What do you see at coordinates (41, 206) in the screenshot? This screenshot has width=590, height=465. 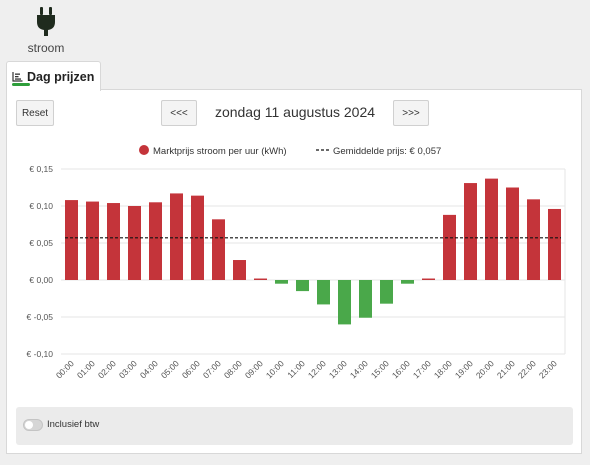 I see `y-tick-label: € 0,10` at bounding box center [41, 206].